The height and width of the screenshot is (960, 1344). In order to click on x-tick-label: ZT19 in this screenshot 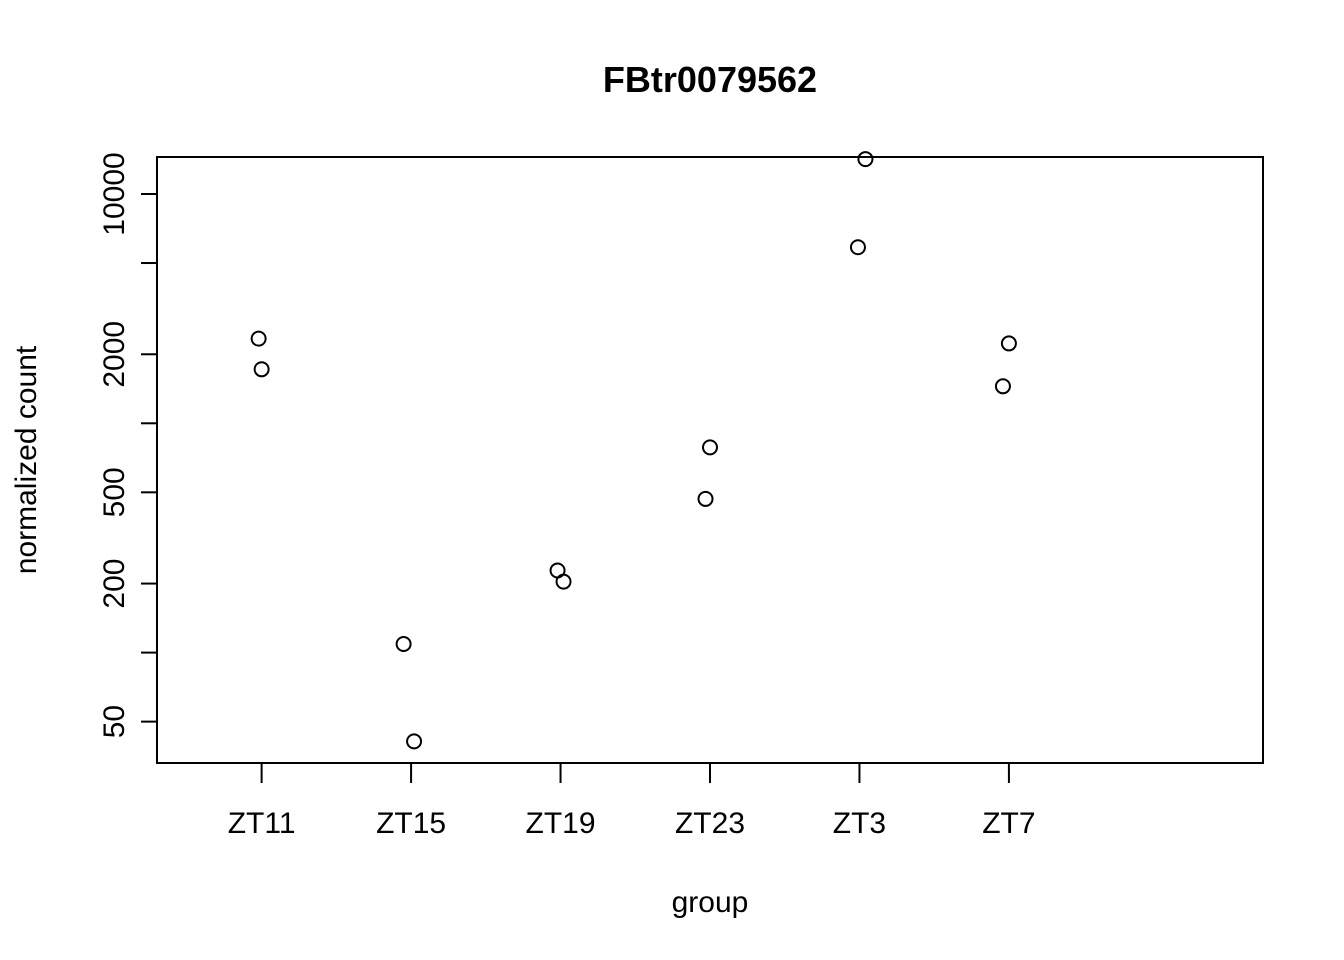, I will do `click(561, 823)`.